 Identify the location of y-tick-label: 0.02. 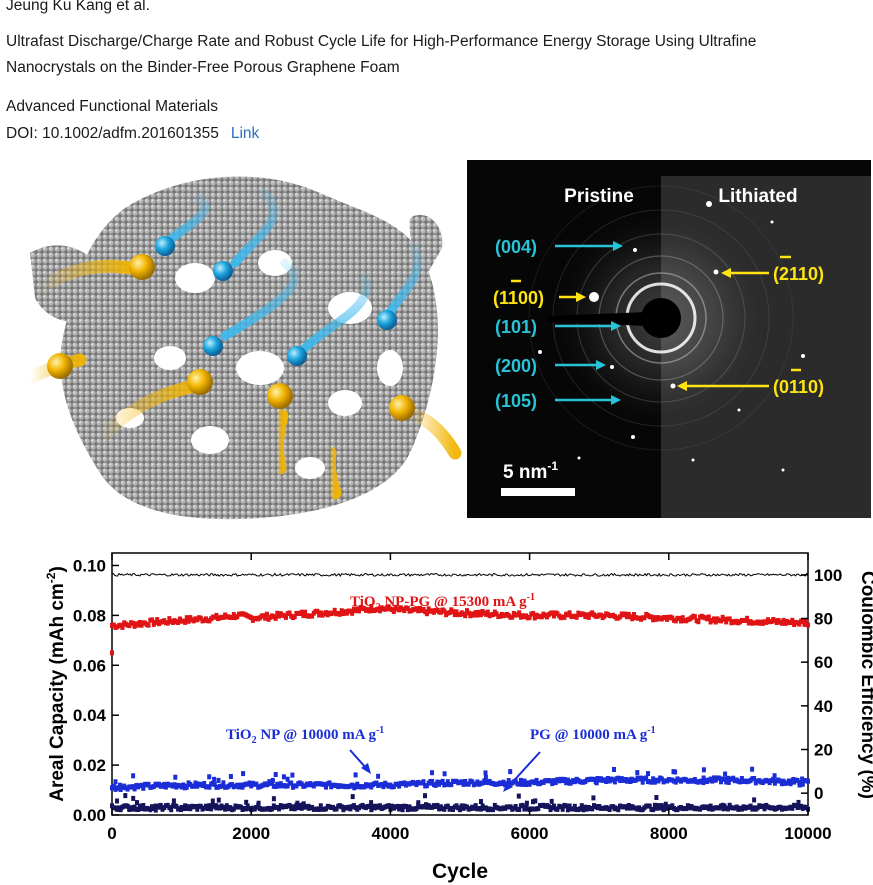
(89, 765).